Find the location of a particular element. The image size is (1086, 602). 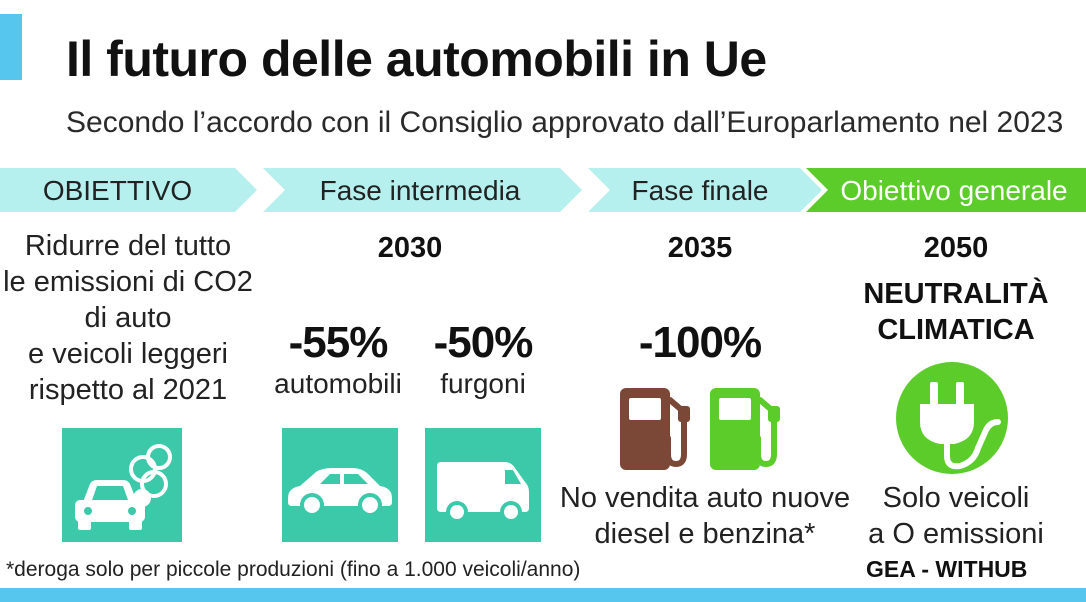

accent-bar is located at coordinates (11, 47).